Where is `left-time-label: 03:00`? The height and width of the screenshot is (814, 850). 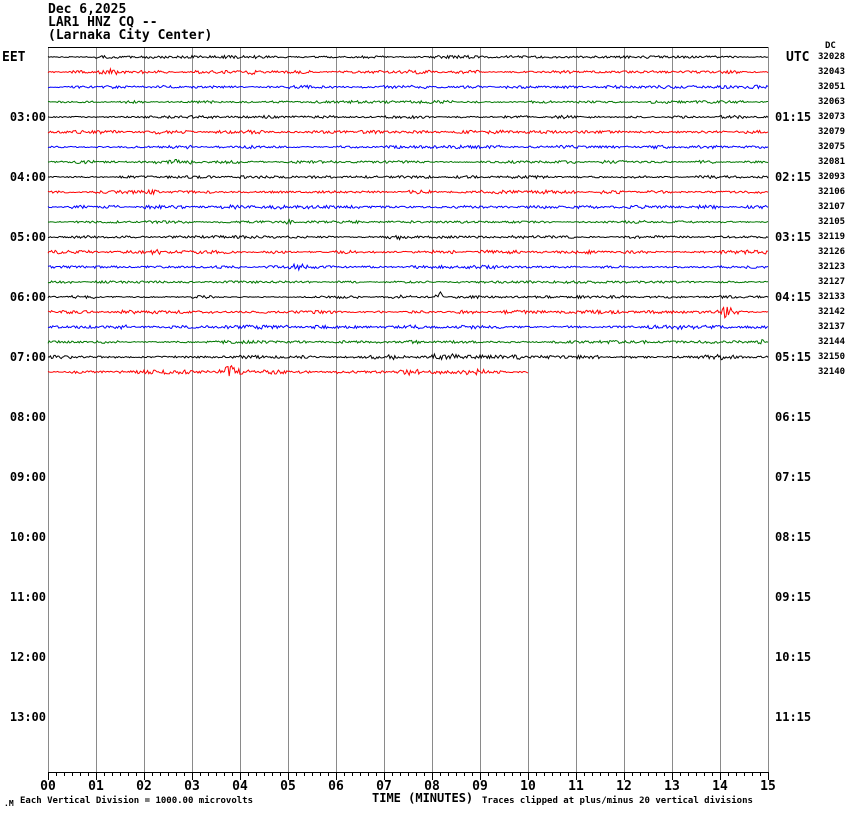 left-time-label: 03:00 is located at coordinates (27, 117).